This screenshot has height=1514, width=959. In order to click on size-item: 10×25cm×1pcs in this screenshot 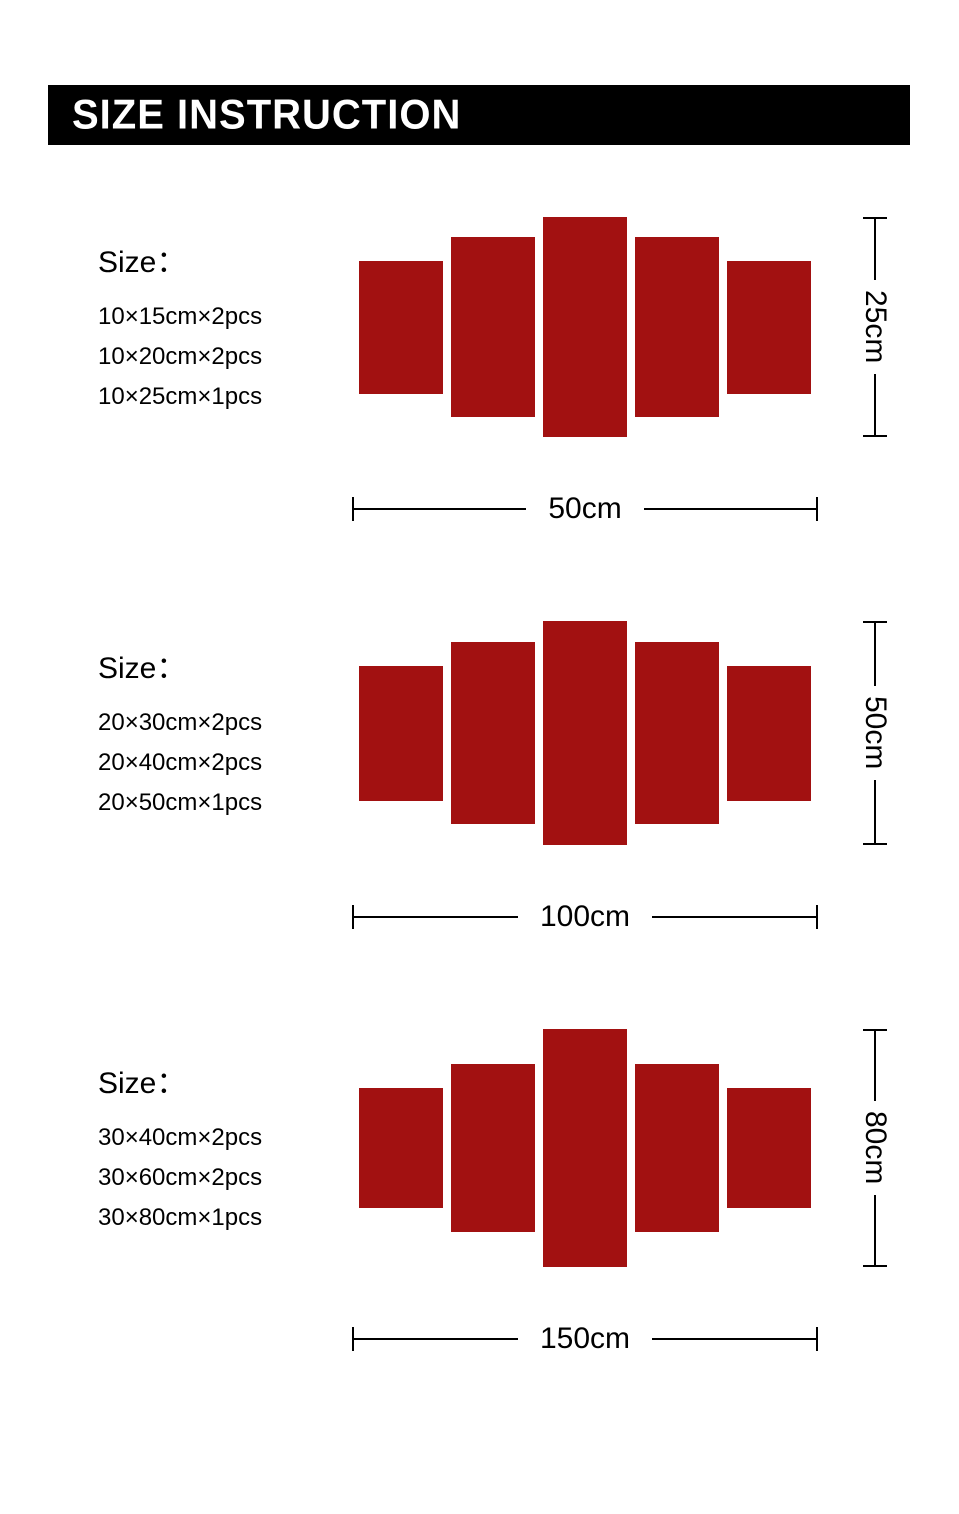, I will do `click(180, 396)`.